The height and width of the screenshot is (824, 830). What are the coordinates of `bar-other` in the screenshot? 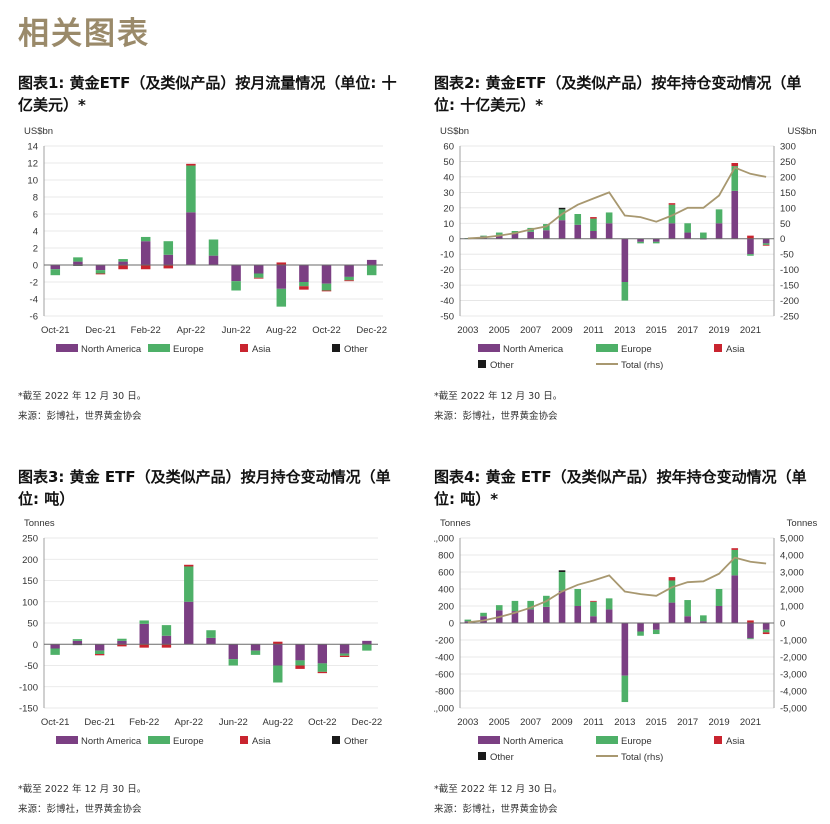 It's located at (562, 208).